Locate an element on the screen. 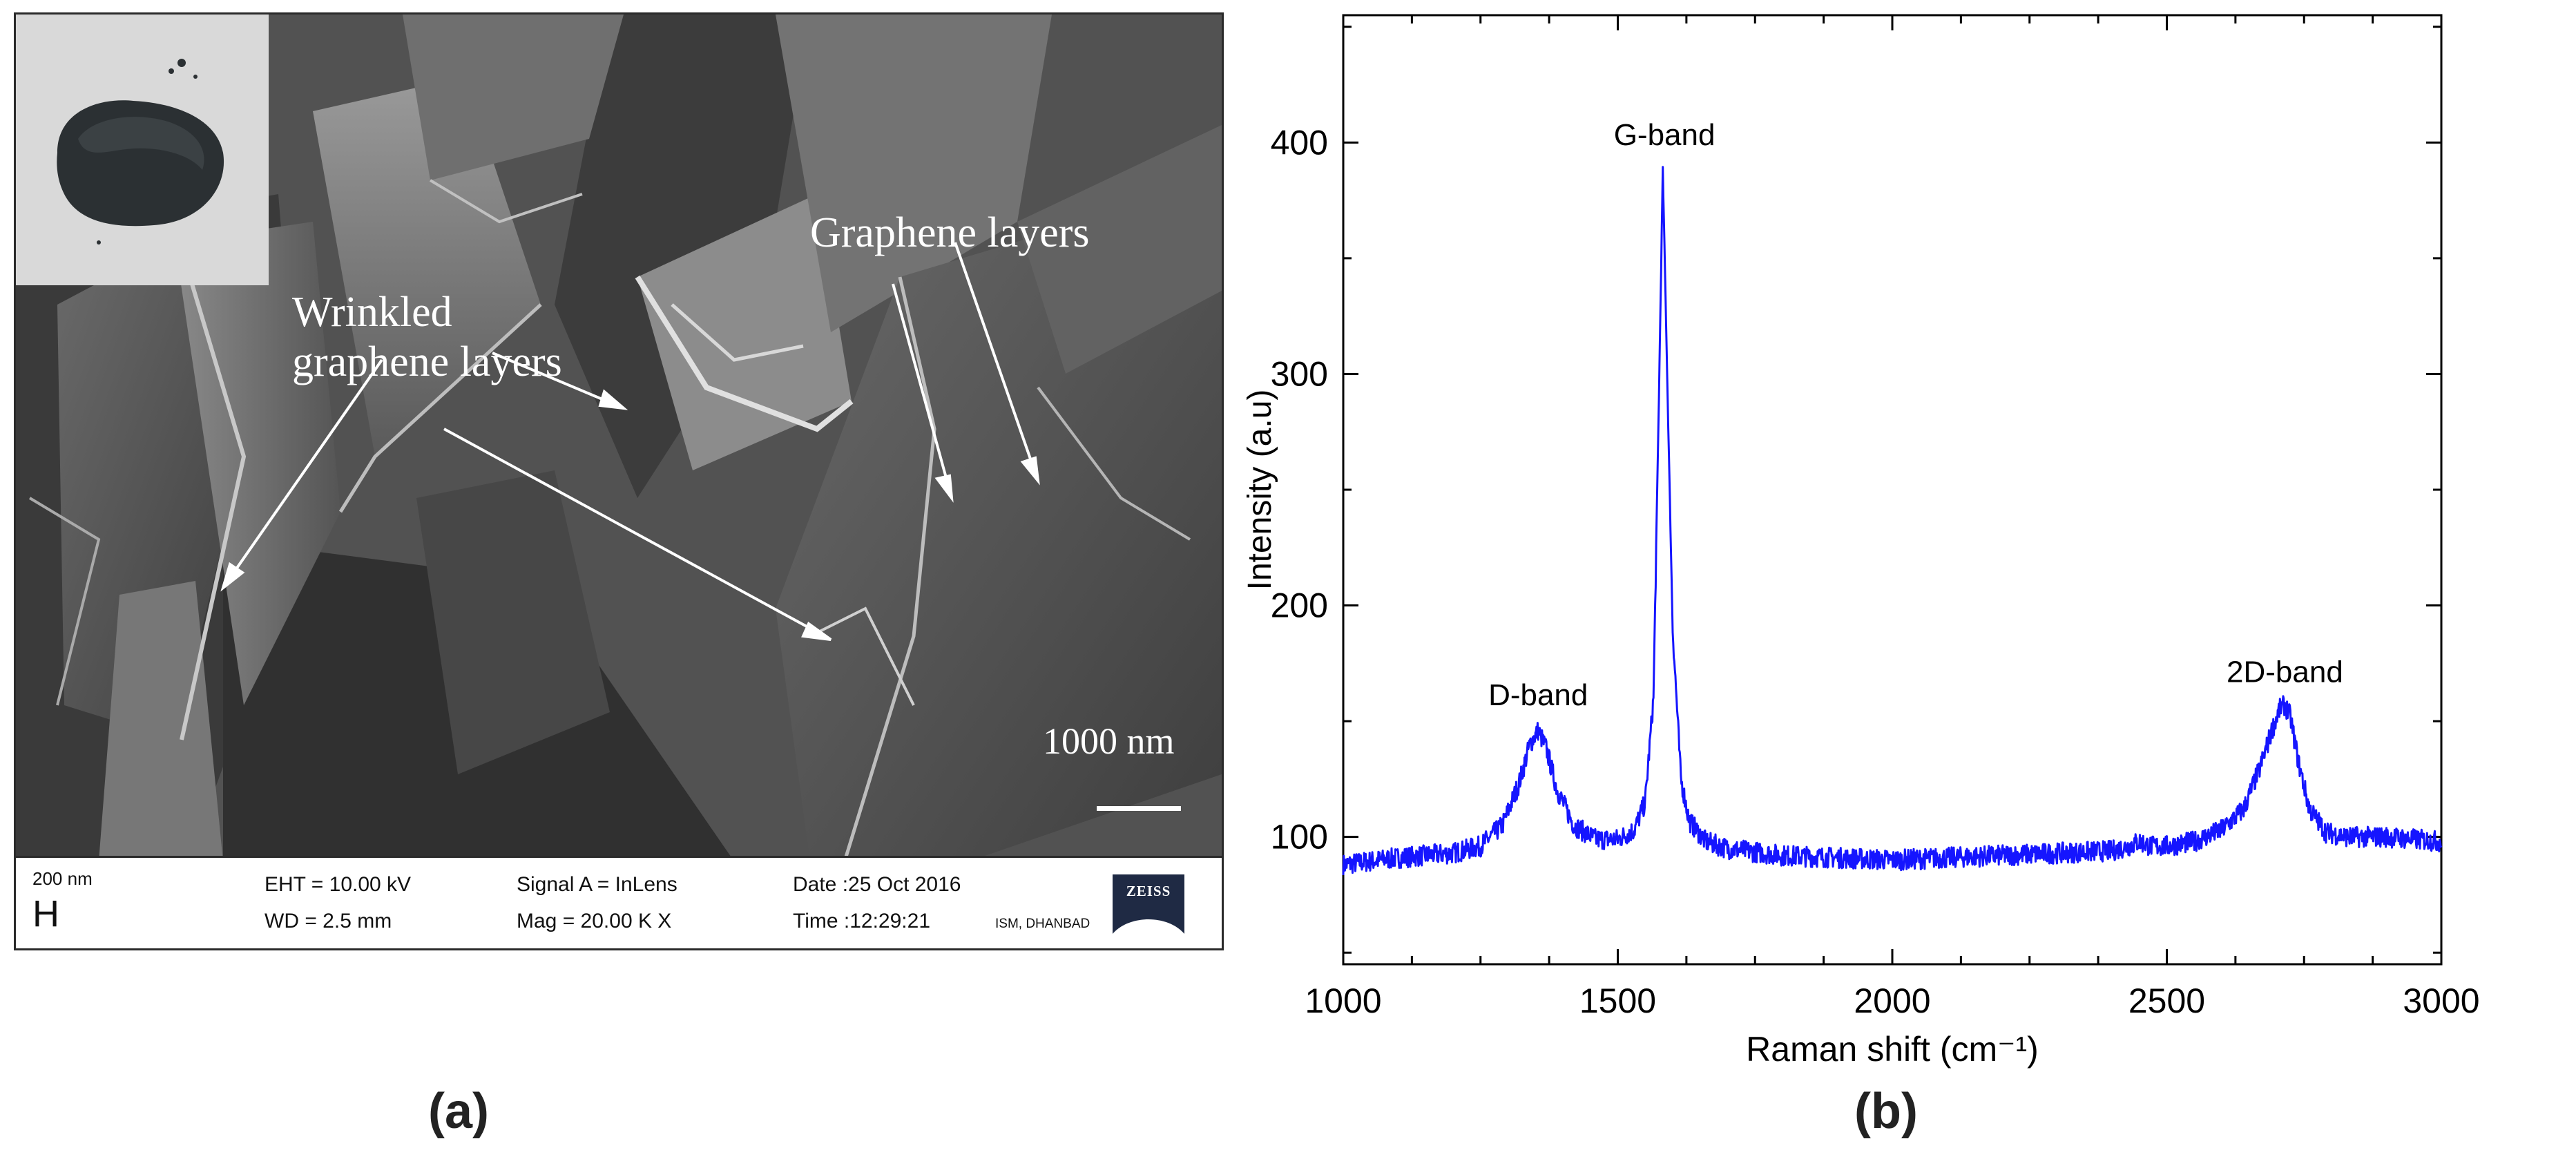  time-value: Time :12:29:21 is located at coordinates (861, 921).